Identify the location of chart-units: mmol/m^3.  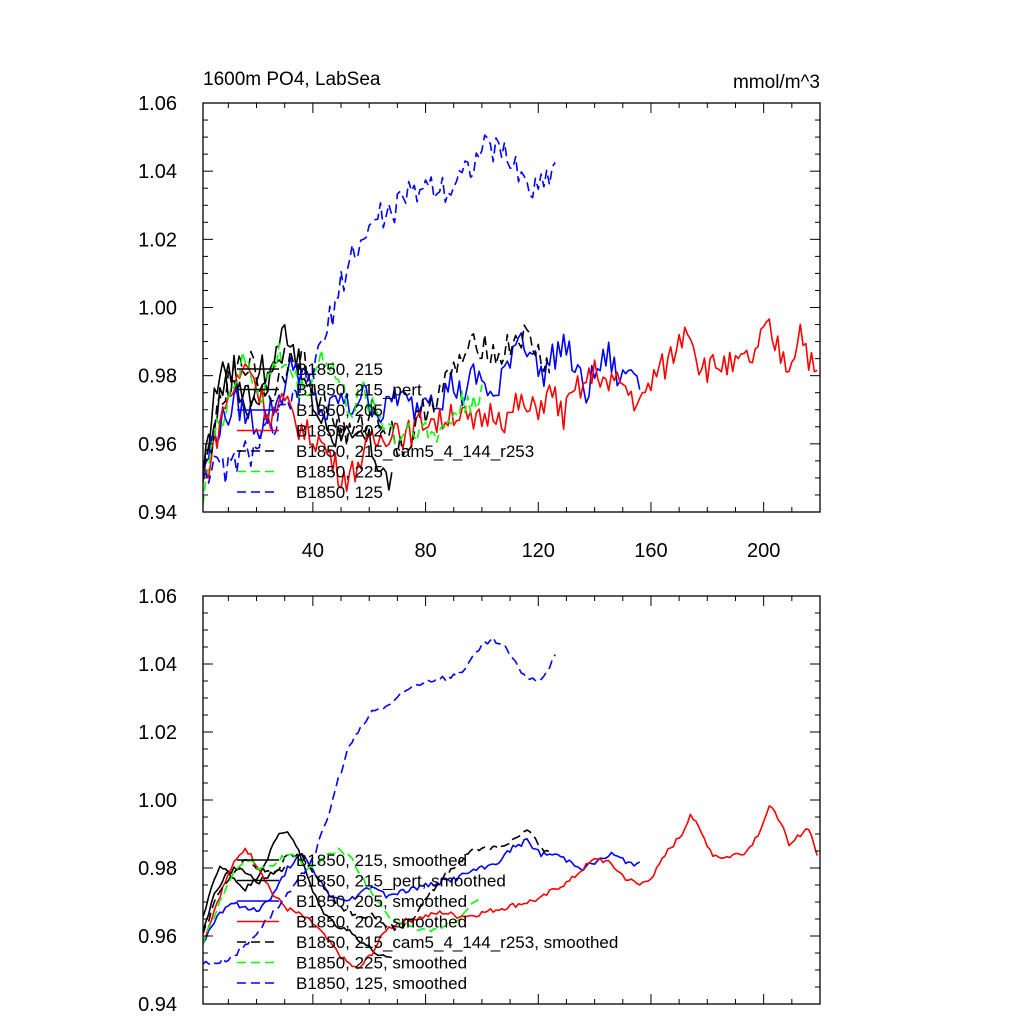
(776, 82).